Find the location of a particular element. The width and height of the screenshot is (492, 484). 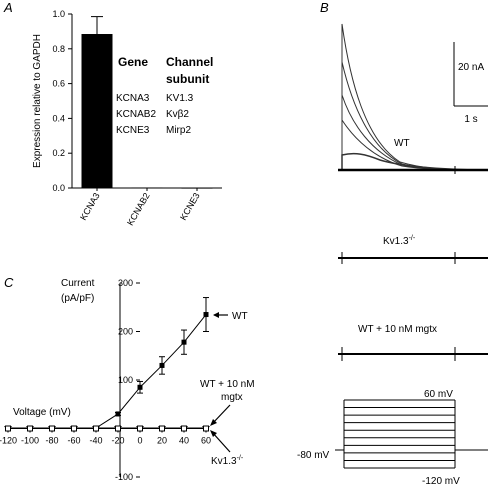

y-tick-label: 0.4 is located at coordinates (58, 118).